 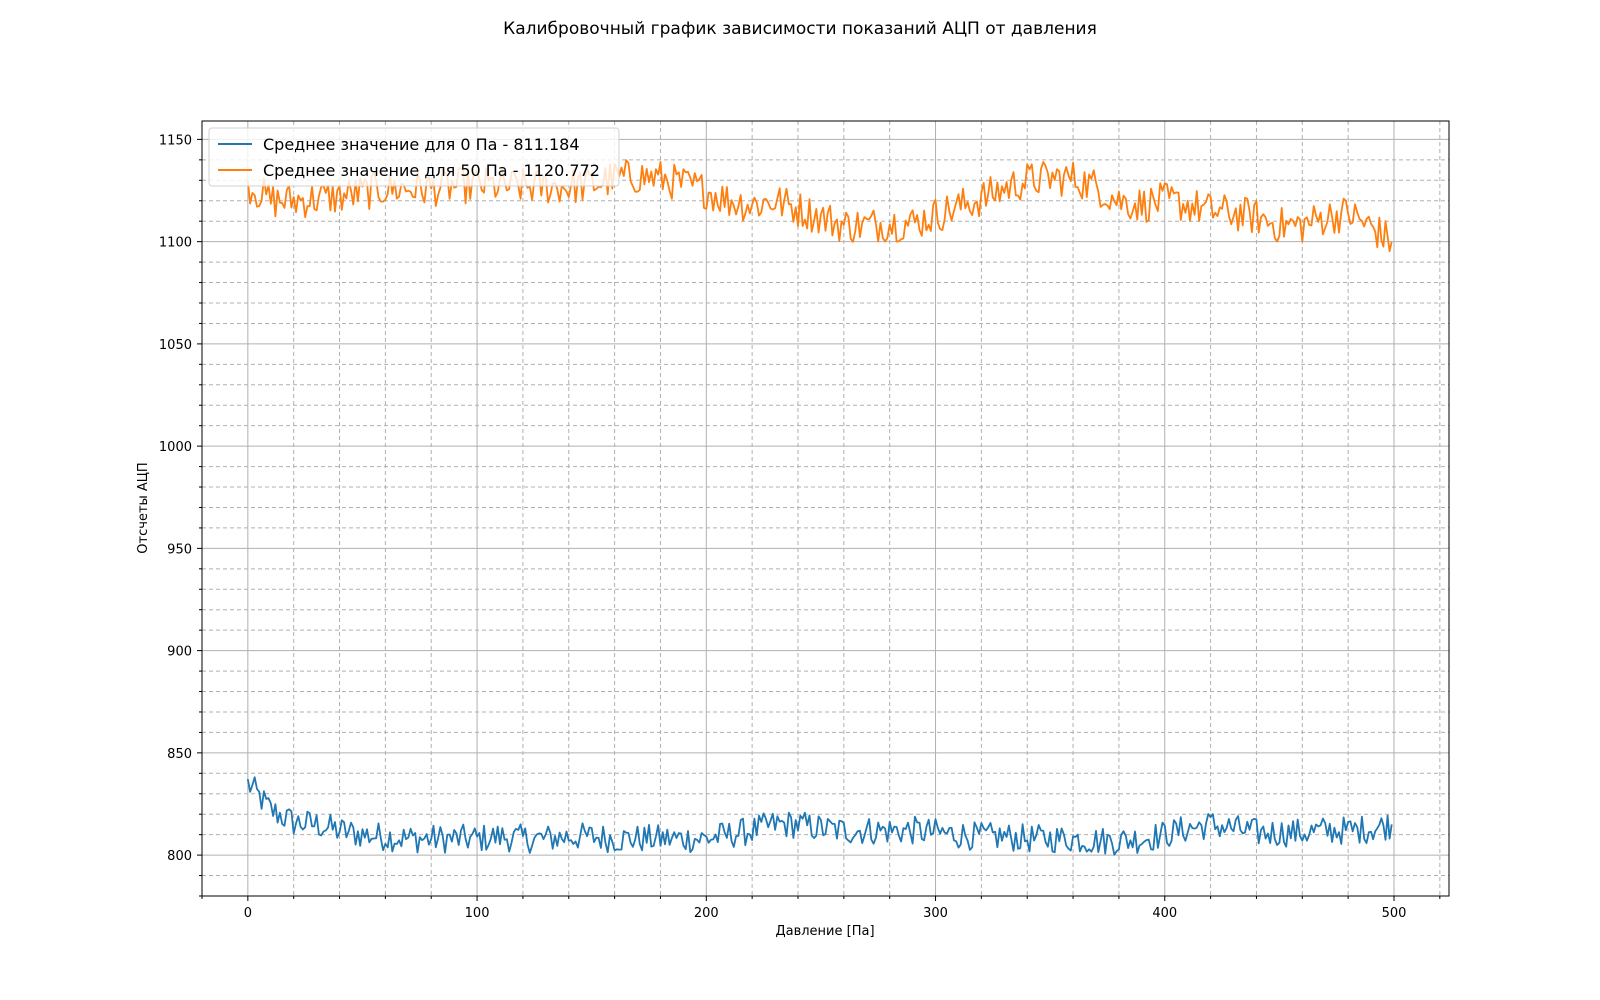 I want to click on x-axis-label: Давление [Па], so click(x=824, y=931).